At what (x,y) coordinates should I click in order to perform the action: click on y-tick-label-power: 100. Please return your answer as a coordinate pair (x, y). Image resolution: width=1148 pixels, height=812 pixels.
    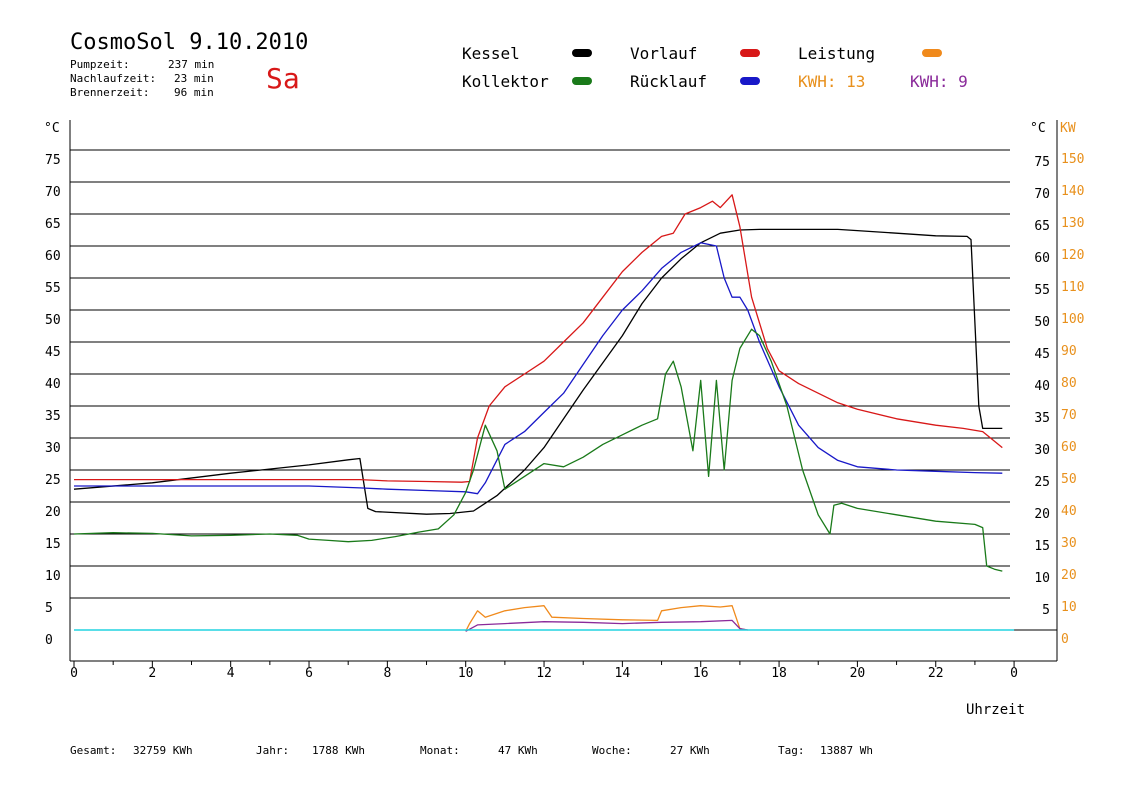
    Looking at the image, I should click on (1072, 319).